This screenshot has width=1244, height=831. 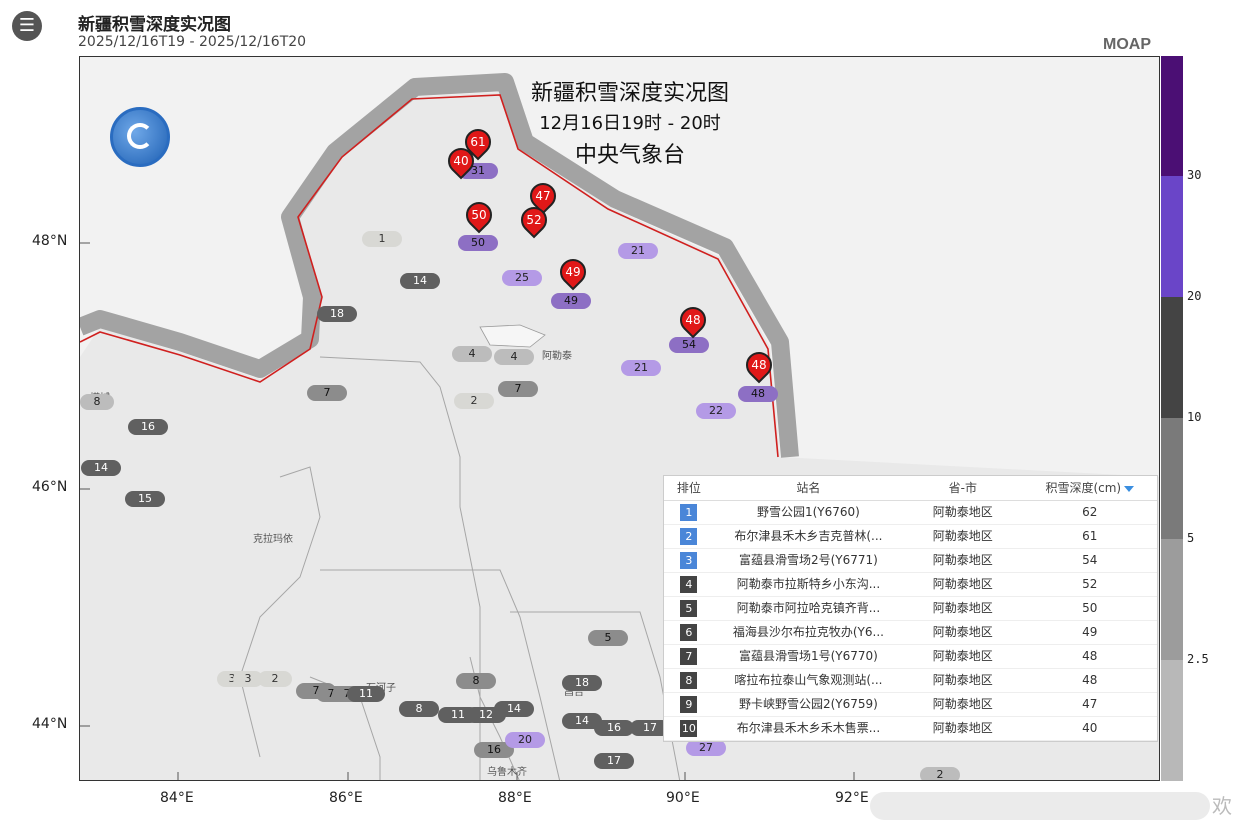 I want to click on legend-label: 20, so click(x=1194, y=296).